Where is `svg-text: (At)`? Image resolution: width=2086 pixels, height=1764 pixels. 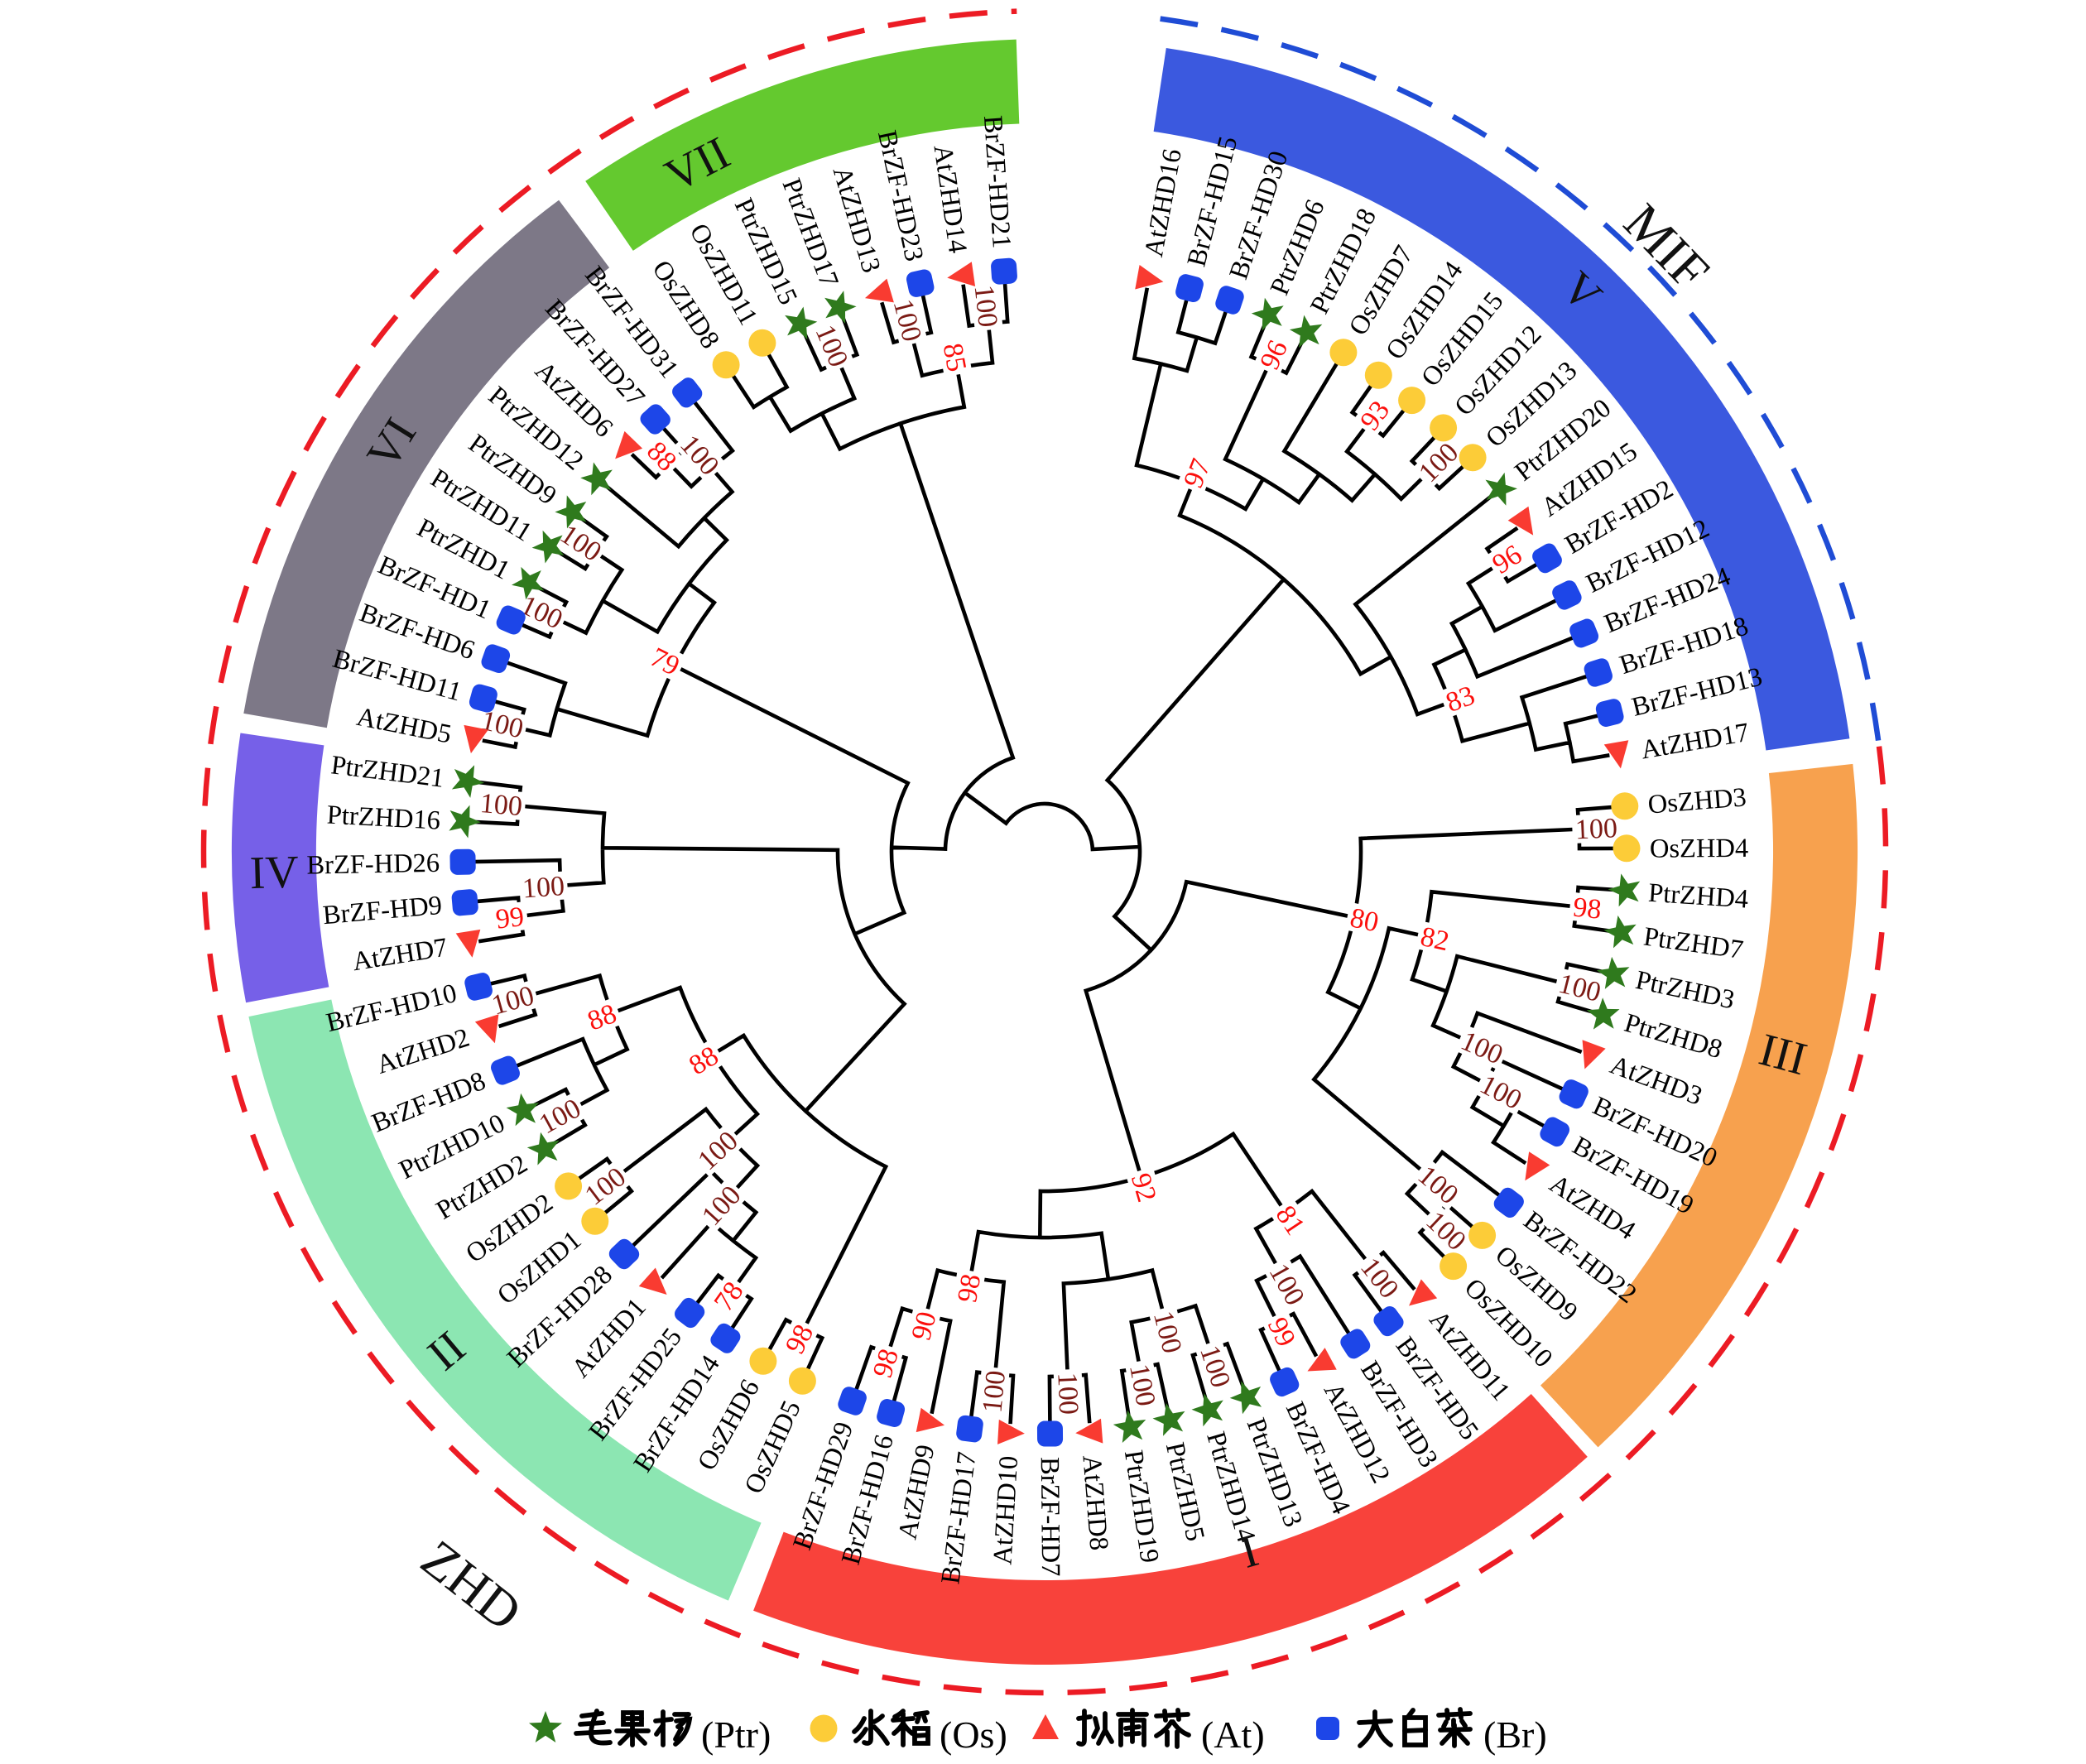 svg-text: (At) is located at coordinates (1233, 1735).